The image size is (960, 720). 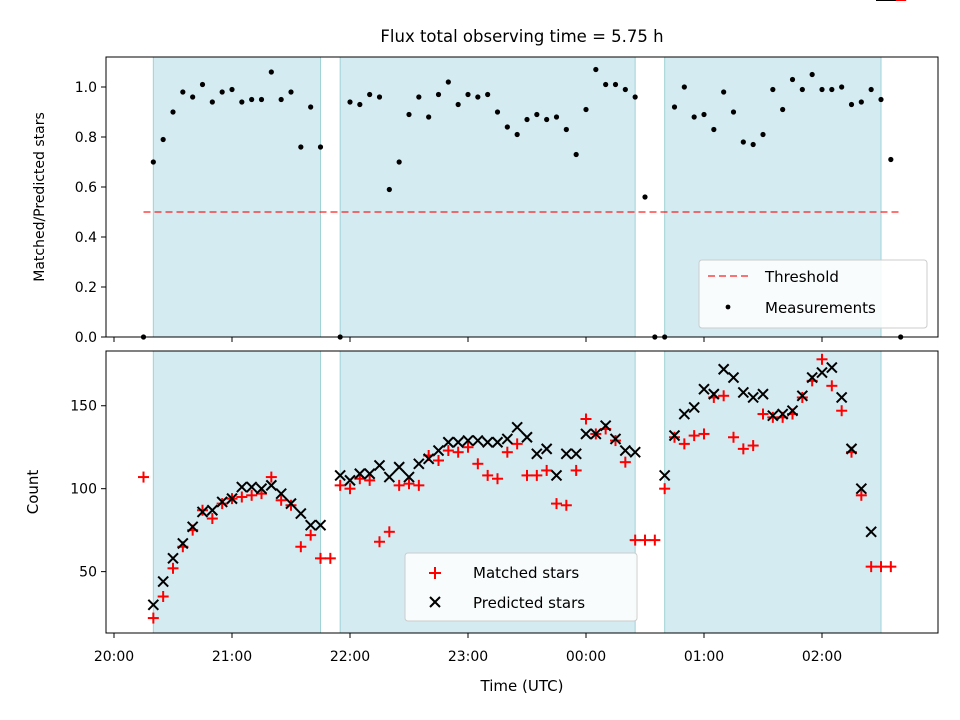 What do you see at coordinates (83, 407) in the screenshot?
I see `y-tick-label: 150` at bounding box center [83, 407].